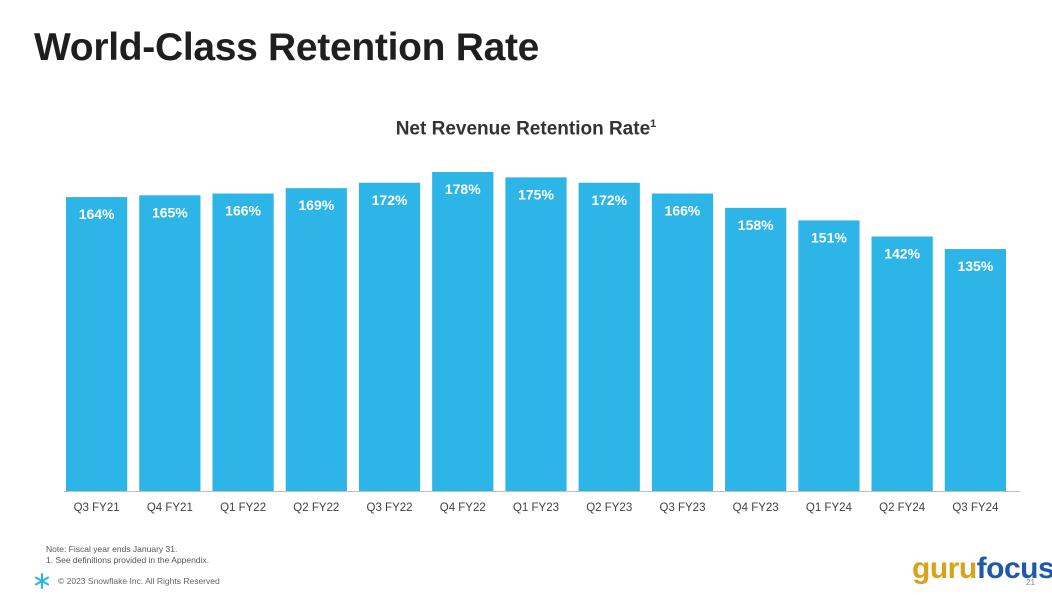 This screenshot has width=1052, height=600. Describe the element at coordinates (287, 47) in the screenshot. I see `page-title: World-Class Retention Rate` at that location.